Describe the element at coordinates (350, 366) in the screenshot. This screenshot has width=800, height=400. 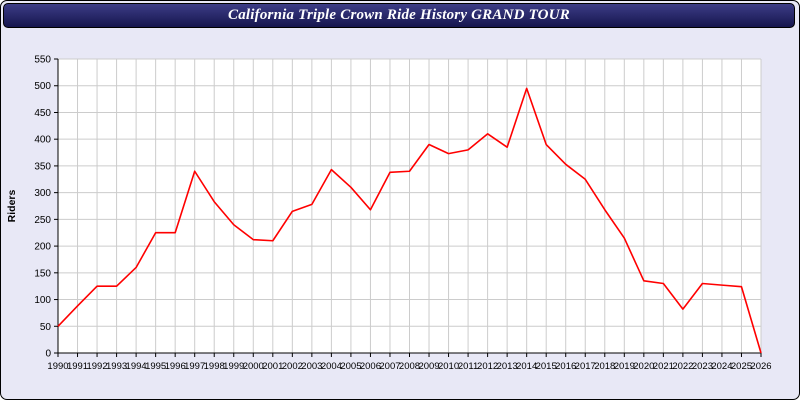
I see `x-tick-label: 2005` at that location.